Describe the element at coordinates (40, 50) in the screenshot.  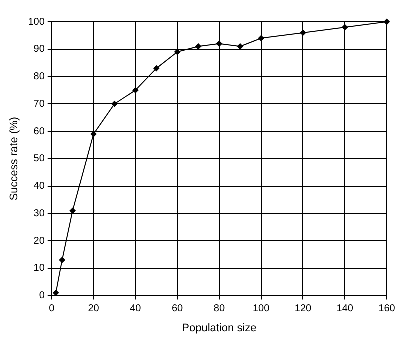
I see `y-tick-label: 90` at that location.